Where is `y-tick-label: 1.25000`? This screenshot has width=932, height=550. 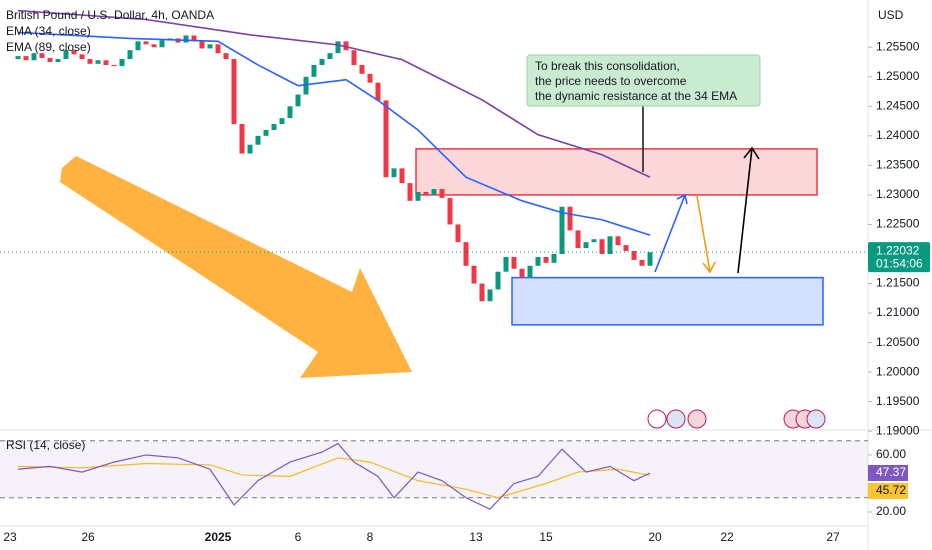
y-tick-label: 1.25000 is located at coordinates (898, 76).